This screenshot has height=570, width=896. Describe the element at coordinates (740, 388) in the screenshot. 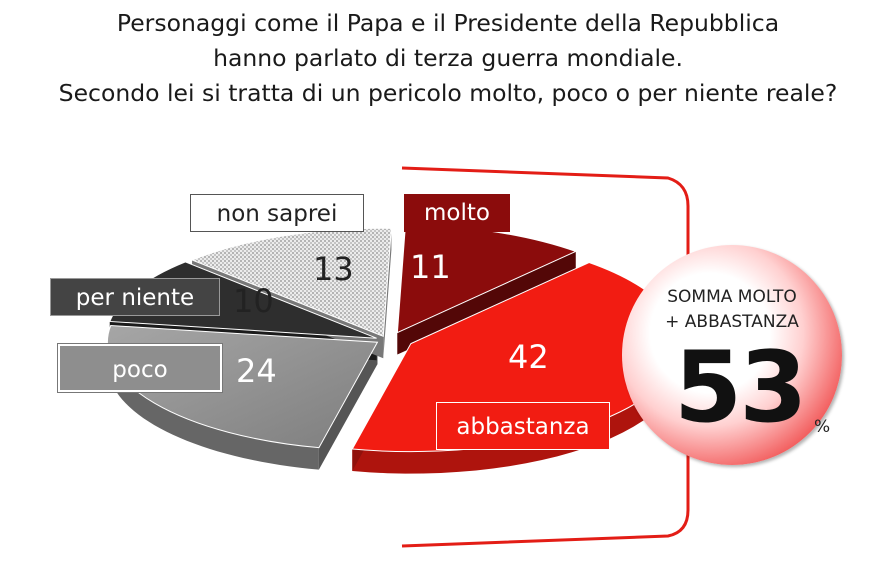

I see `summary-value: 53` at that location.